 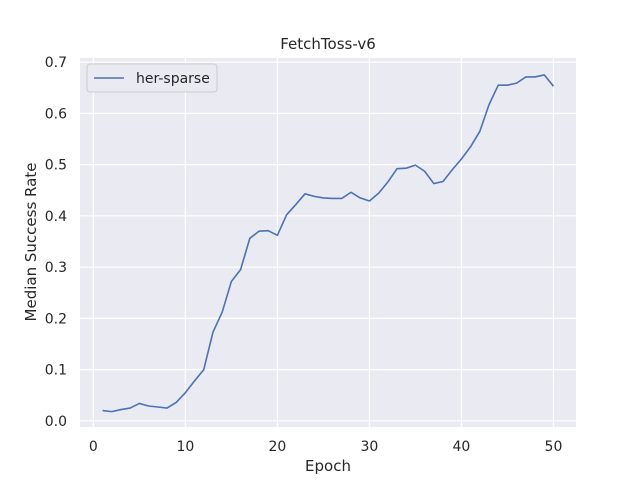 What do you see at coordinates (56, 114) in the screenshot?
I see `y-tick-label: 0.6` at bounding box center [56, 114].